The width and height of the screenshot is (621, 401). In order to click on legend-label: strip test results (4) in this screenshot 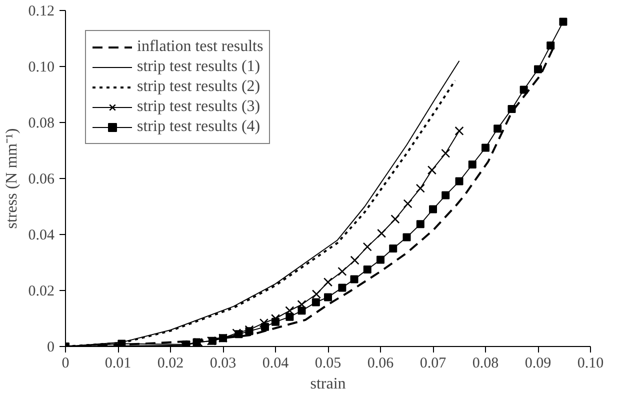, I will do `click(198, 127)`.